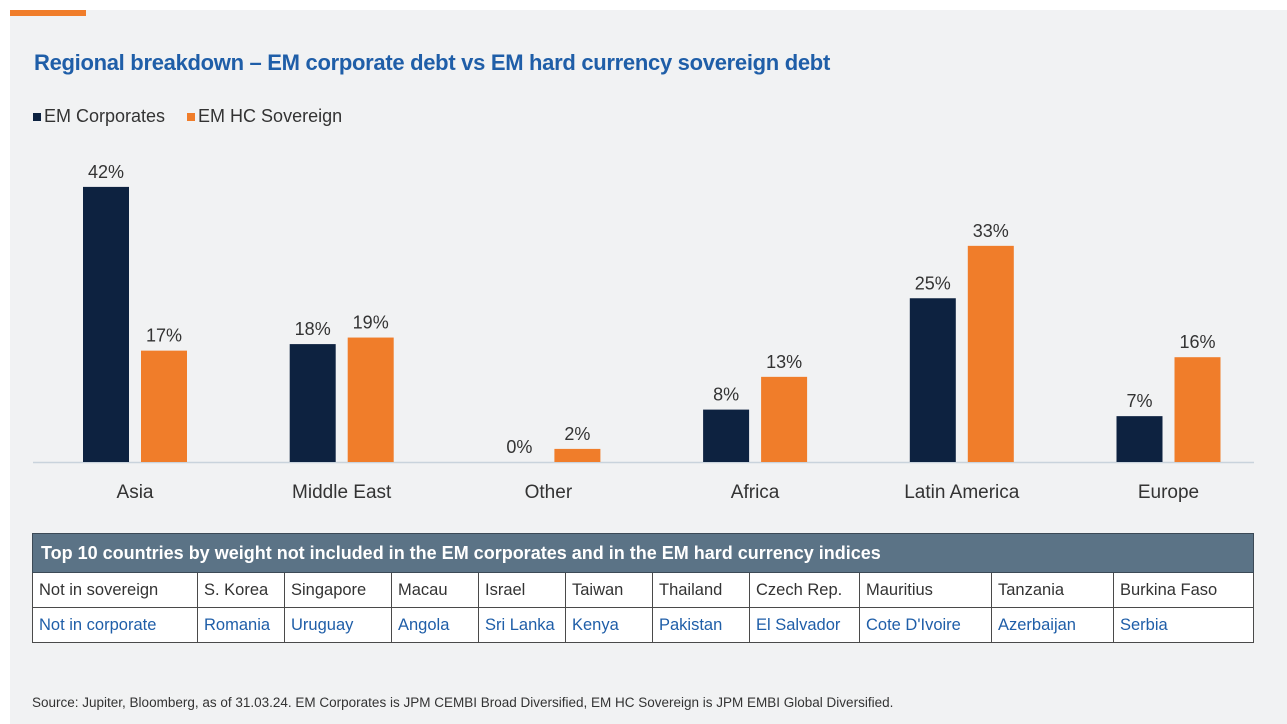 This screenshot has width=1287, height=724. I want to click on legend-swatch-em-corporates, so click(37, 116).